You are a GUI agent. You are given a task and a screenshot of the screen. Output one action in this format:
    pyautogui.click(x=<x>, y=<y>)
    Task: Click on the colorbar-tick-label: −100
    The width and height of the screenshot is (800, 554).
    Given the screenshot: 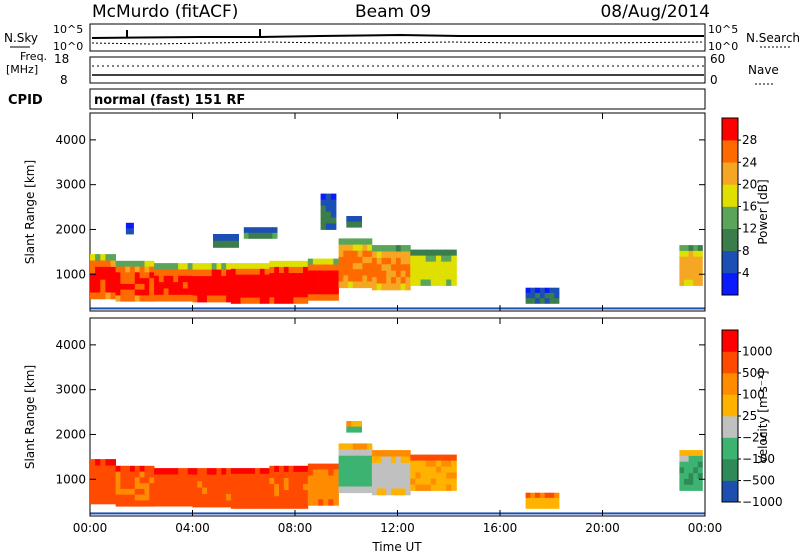 What is the action you would take?
    pyautogui.click(x=758, y=459)
    